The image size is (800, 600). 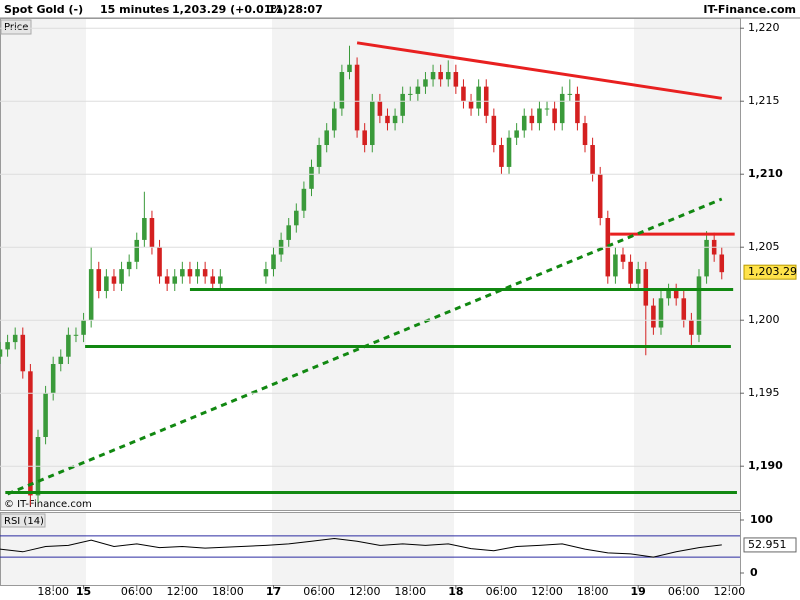 I want to click on last-price-box, so click(x=770, y=272).